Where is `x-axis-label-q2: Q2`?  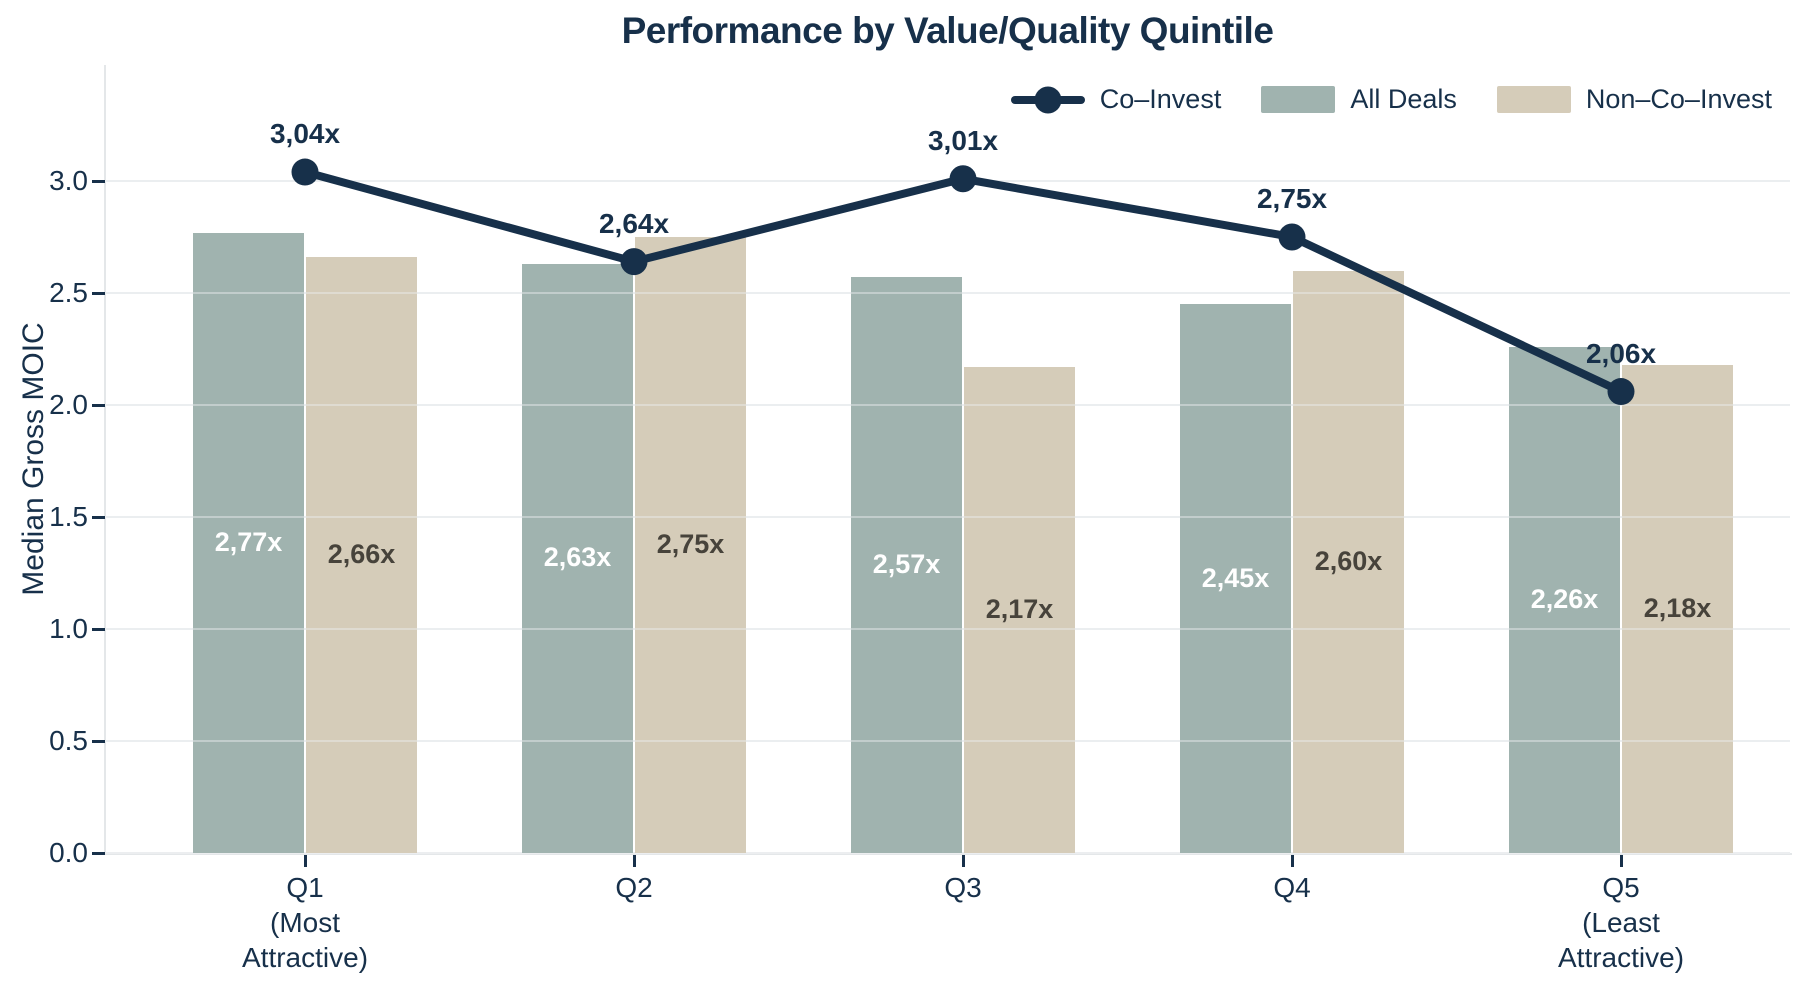 x-axis-label-q2: Q2 is located at coordinates (634, 887).